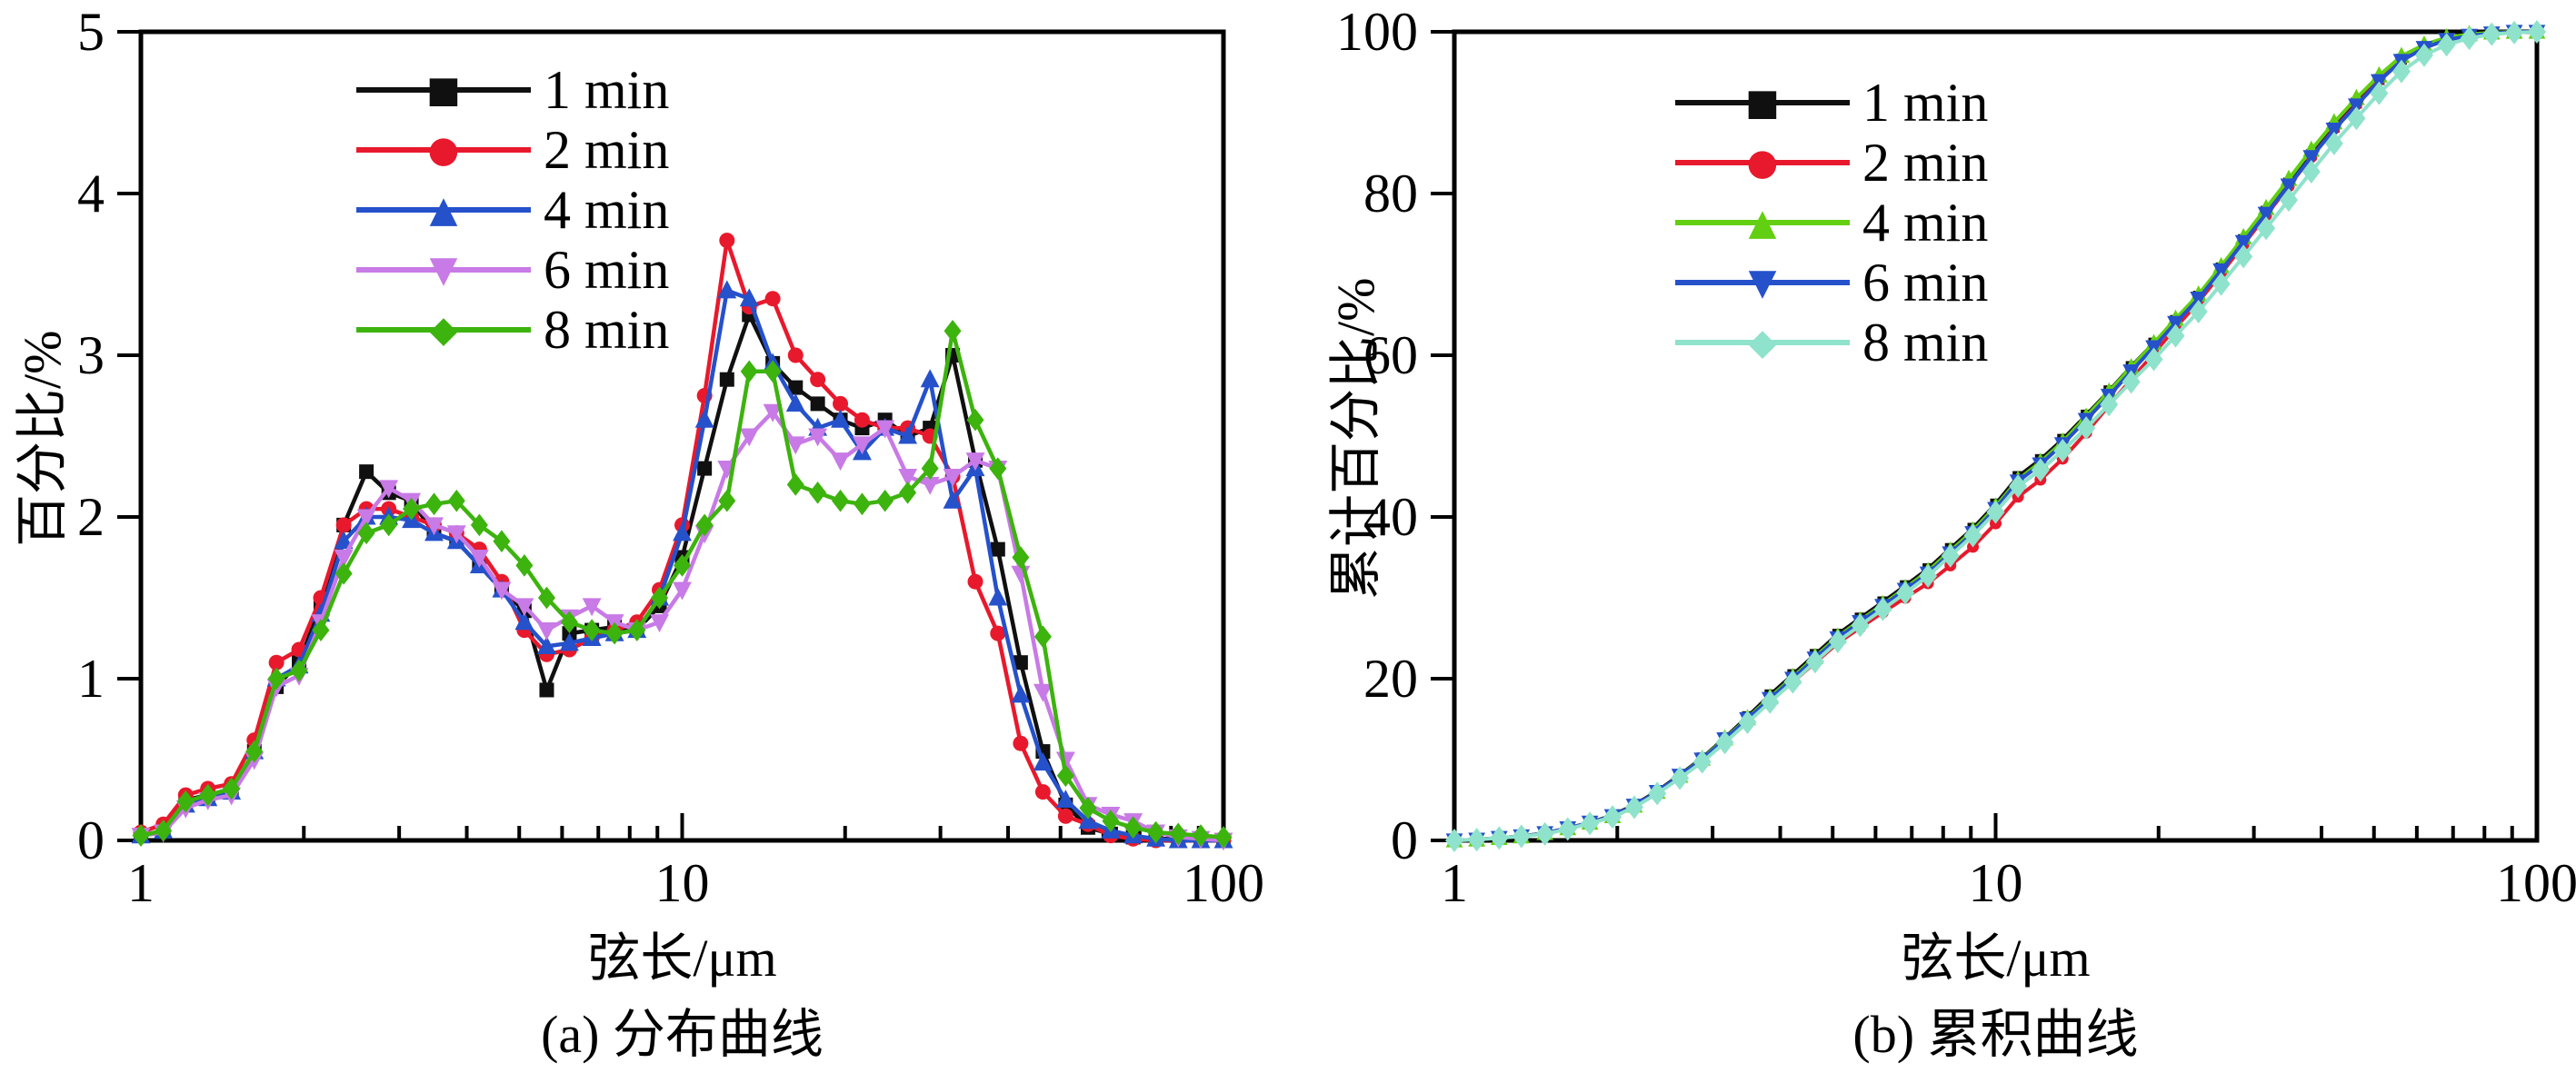  Describe the element at coordinates (1390, 194) in the screenshot. I see `y-tick-label: 80` at that location.